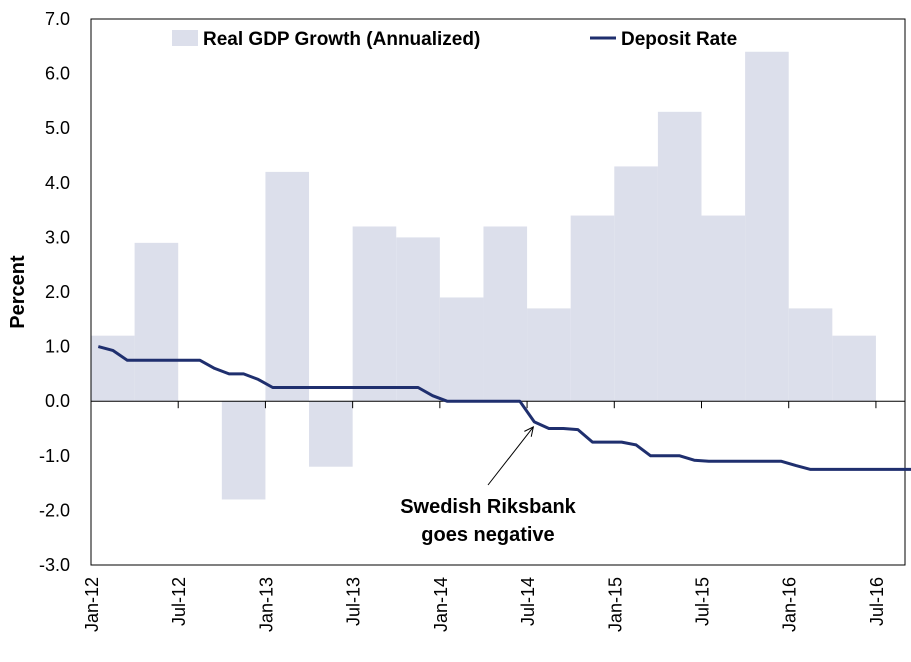 Image resolution: width=911 pixels, height=662 pixels. I want to click on y-tick-label: 6.0, so click(57, 74).